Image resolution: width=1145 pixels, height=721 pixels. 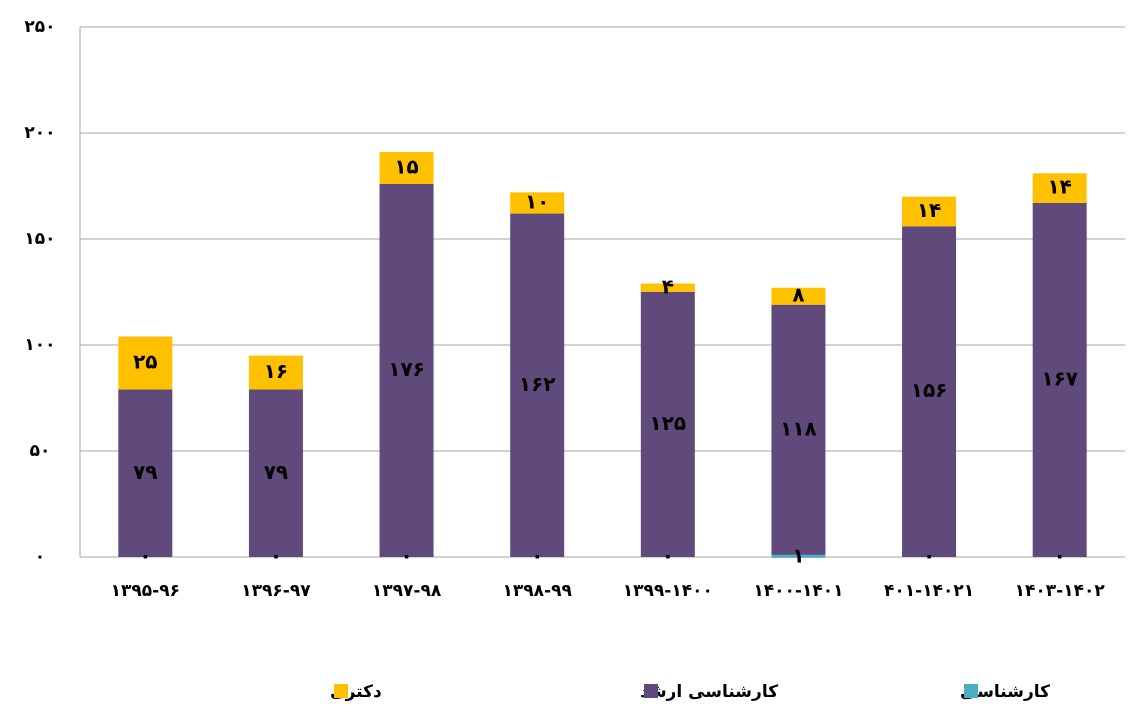 What do you see at coordinates (407, 591) in the screenshot?
I see `x-tick-label: ۱۳۹۷-۹۸` at bounding box center [407, 591].